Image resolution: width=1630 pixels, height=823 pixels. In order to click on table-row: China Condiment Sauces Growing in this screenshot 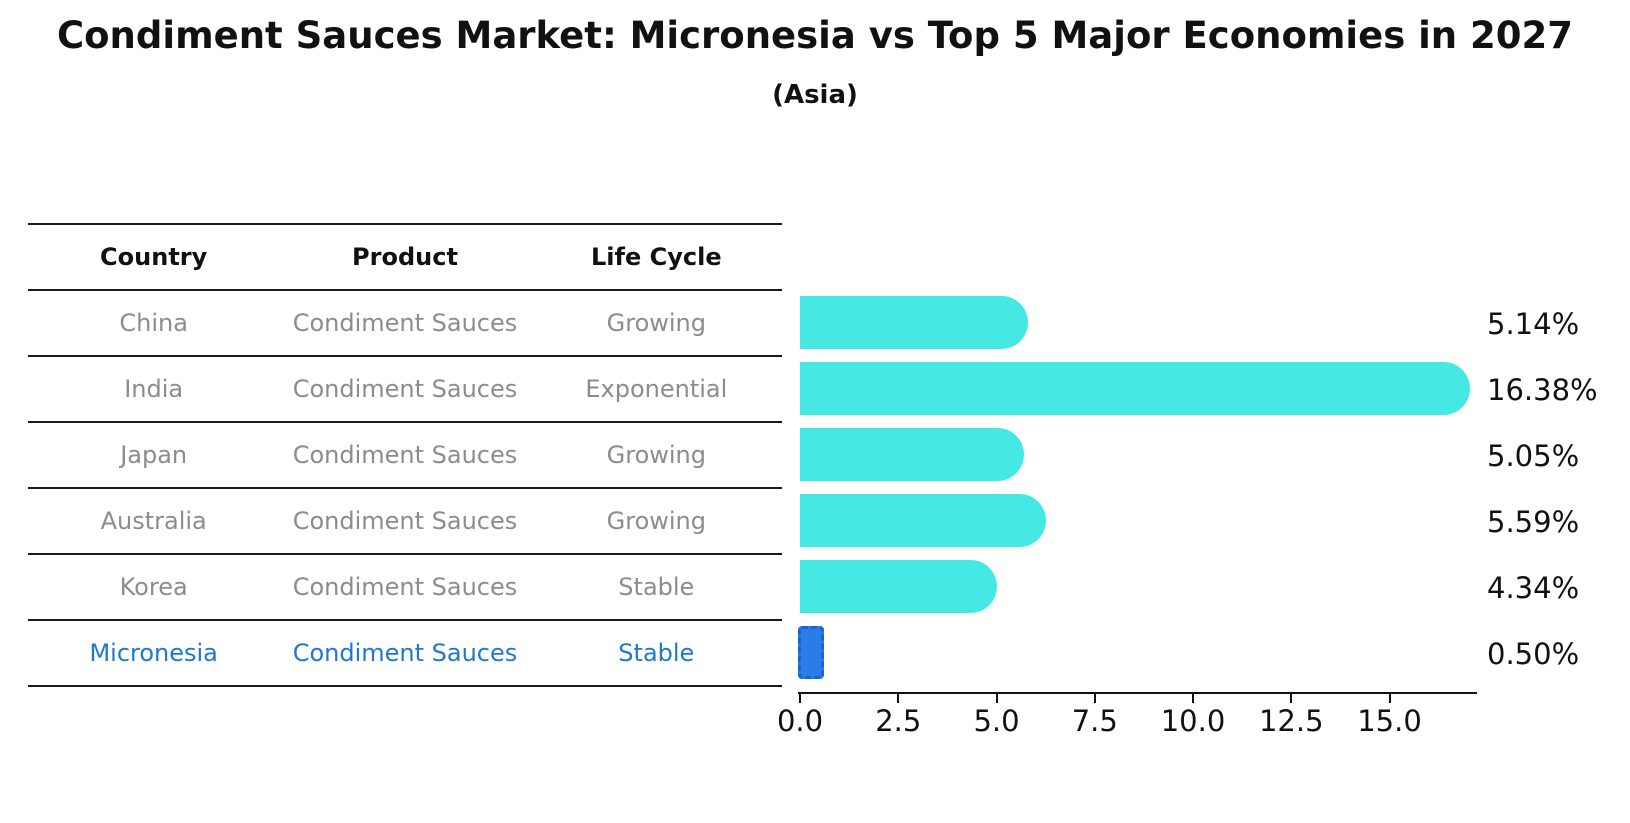, I will do `click(405, 322)`.